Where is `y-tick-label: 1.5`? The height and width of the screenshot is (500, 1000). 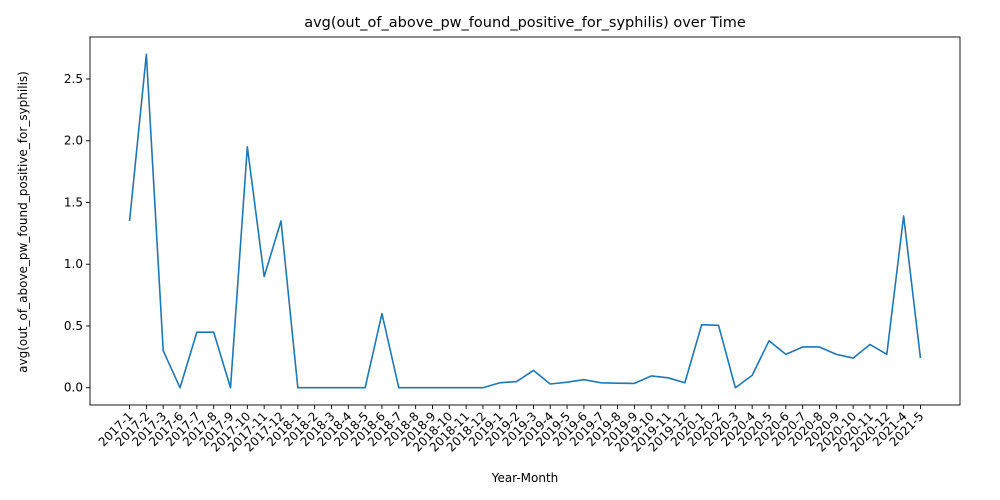
y-tick-label: 1.5 is located at coordinates (73, 202).